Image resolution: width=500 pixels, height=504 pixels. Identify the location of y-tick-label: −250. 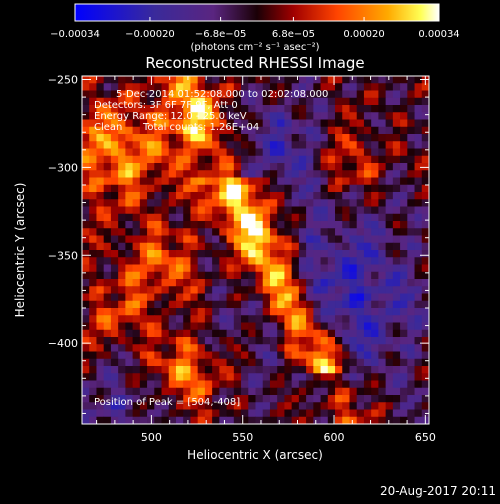
(63, 80).